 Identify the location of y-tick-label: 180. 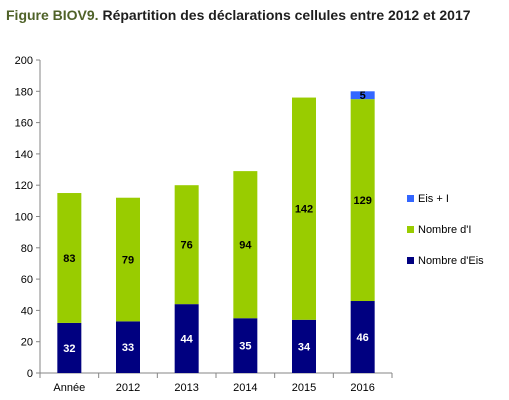
(24, 92).